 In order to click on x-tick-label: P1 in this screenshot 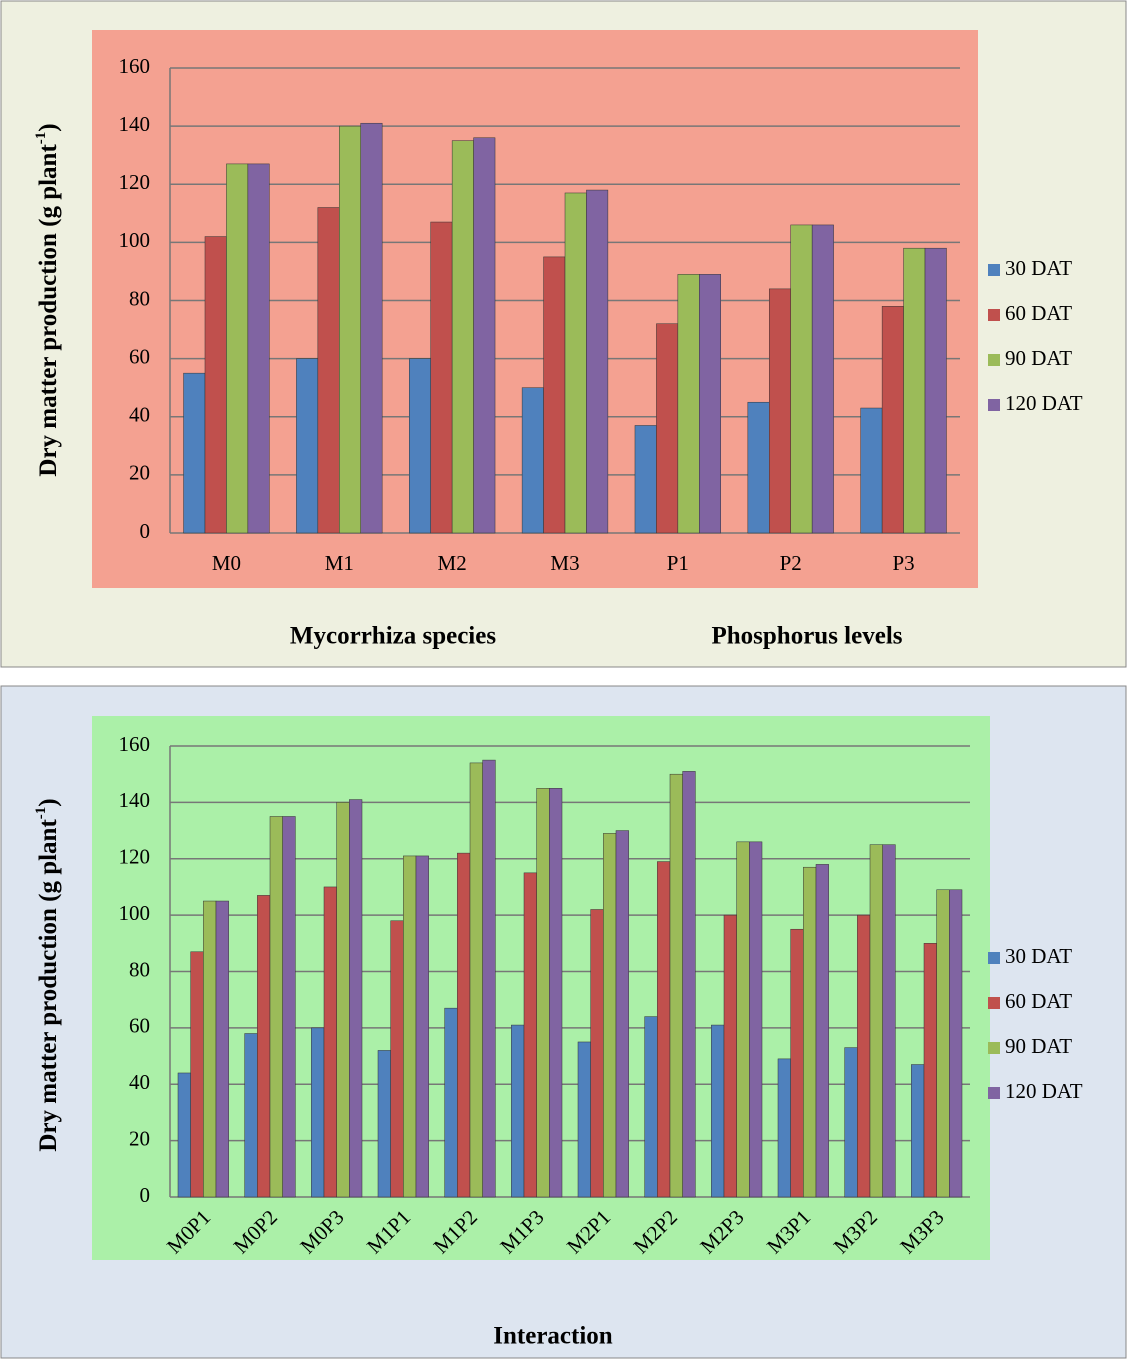, I will do `click(678, 563)`.